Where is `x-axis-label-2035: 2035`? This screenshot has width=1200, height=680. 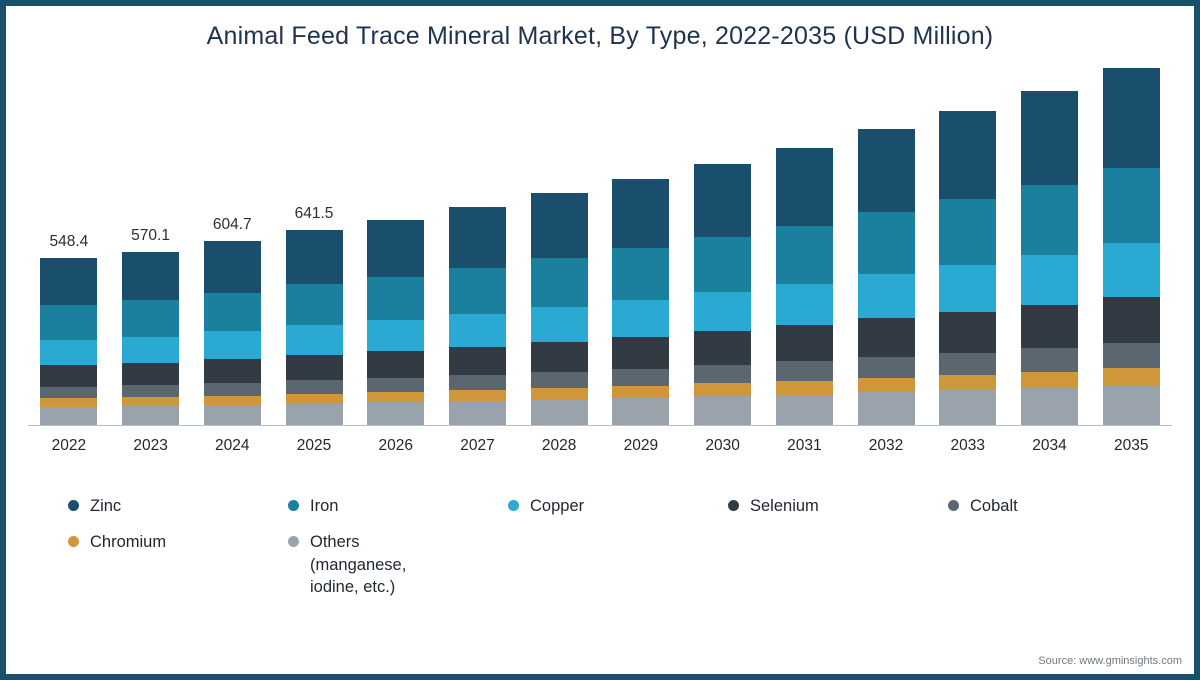
x-axis-label-2035: 2035 is located at coordinates (1131, 445).